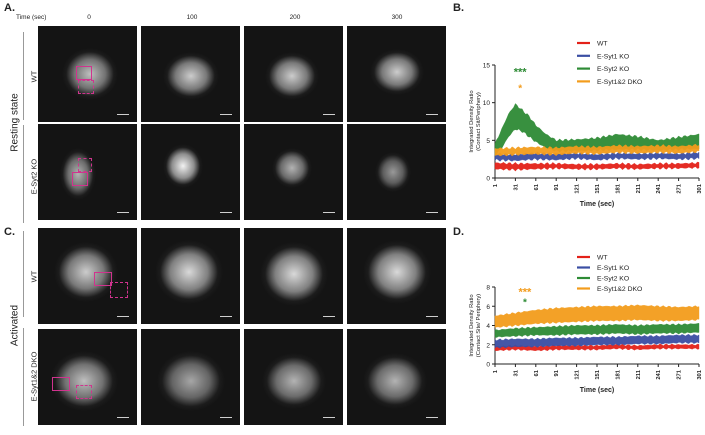 Image resolution: width=705 pixels, height=435 pixels. What do you see at coordinates (597, 330) in the screenshot?
I see `series-band-syt2` at bounding box center [597, 330].